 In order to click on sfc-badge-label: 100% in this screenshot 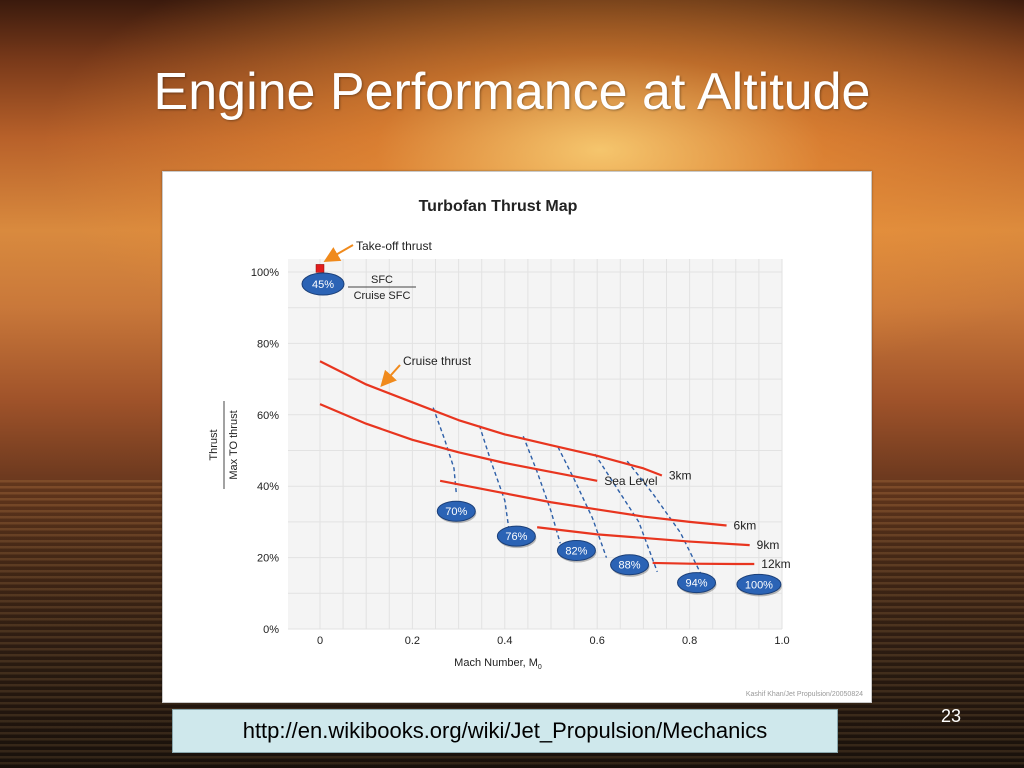, I will do `click(759, 585)`.